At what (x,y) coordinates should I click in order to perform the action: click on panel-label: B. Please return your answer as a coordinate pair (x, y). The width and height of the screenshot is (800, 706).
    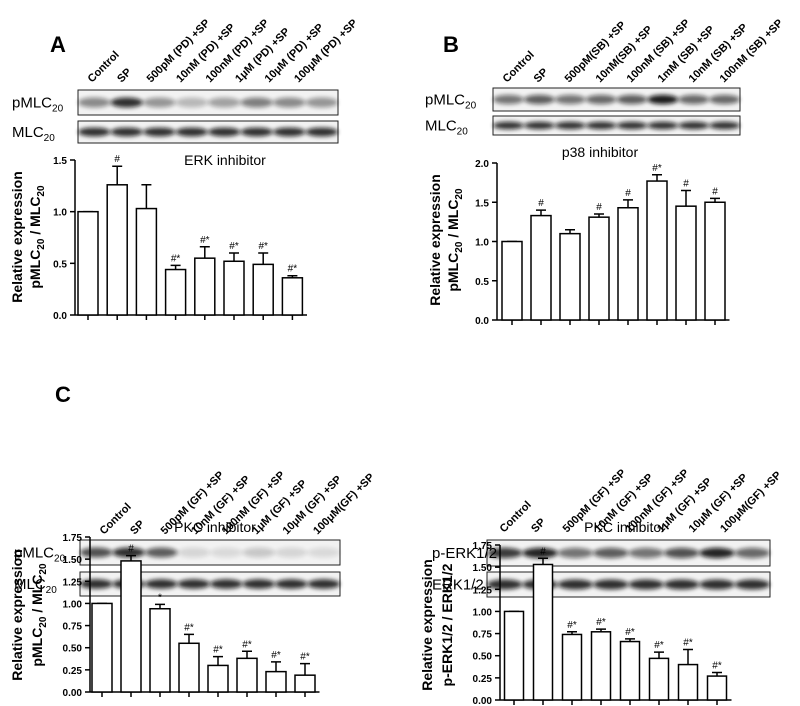
    Looking at the image, I should click on (451, 44).